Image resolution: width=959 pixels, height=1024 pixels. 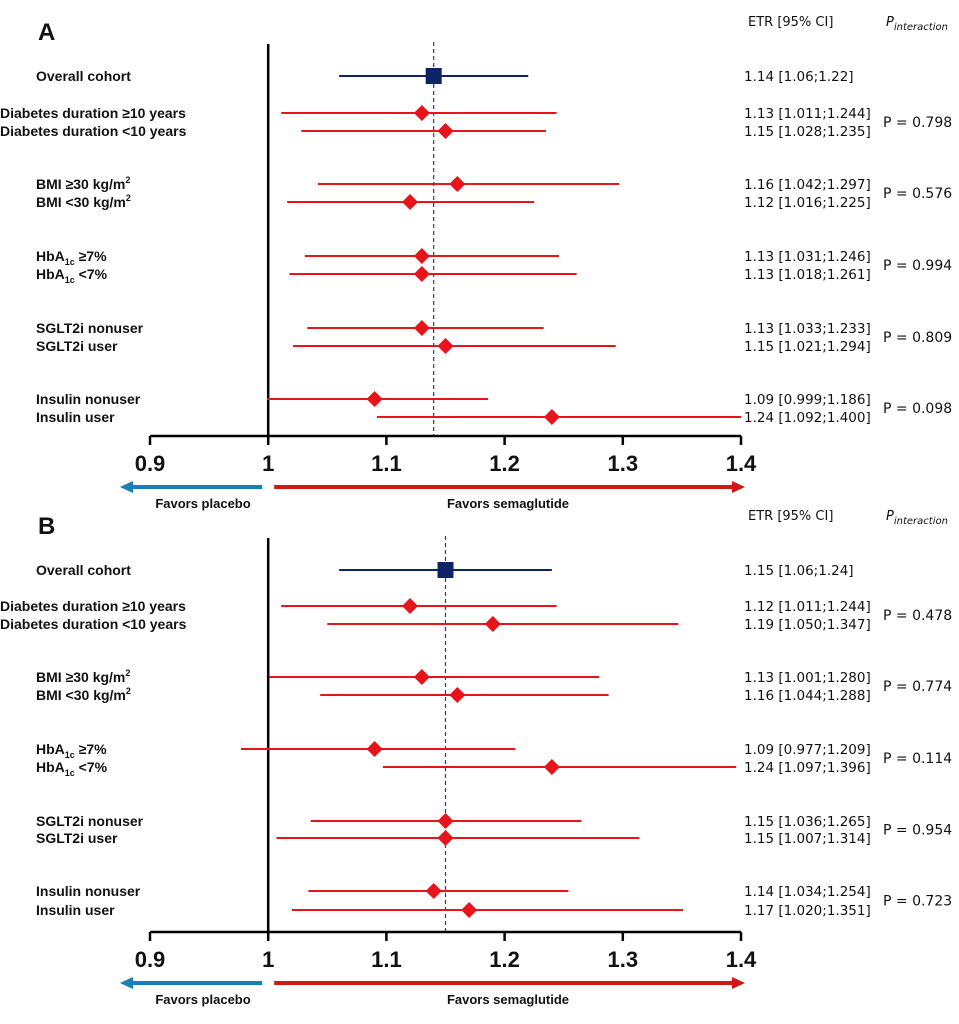 I want to click on etr-value: 1.15 [1.007;1.314], so click(x=807, y=839).